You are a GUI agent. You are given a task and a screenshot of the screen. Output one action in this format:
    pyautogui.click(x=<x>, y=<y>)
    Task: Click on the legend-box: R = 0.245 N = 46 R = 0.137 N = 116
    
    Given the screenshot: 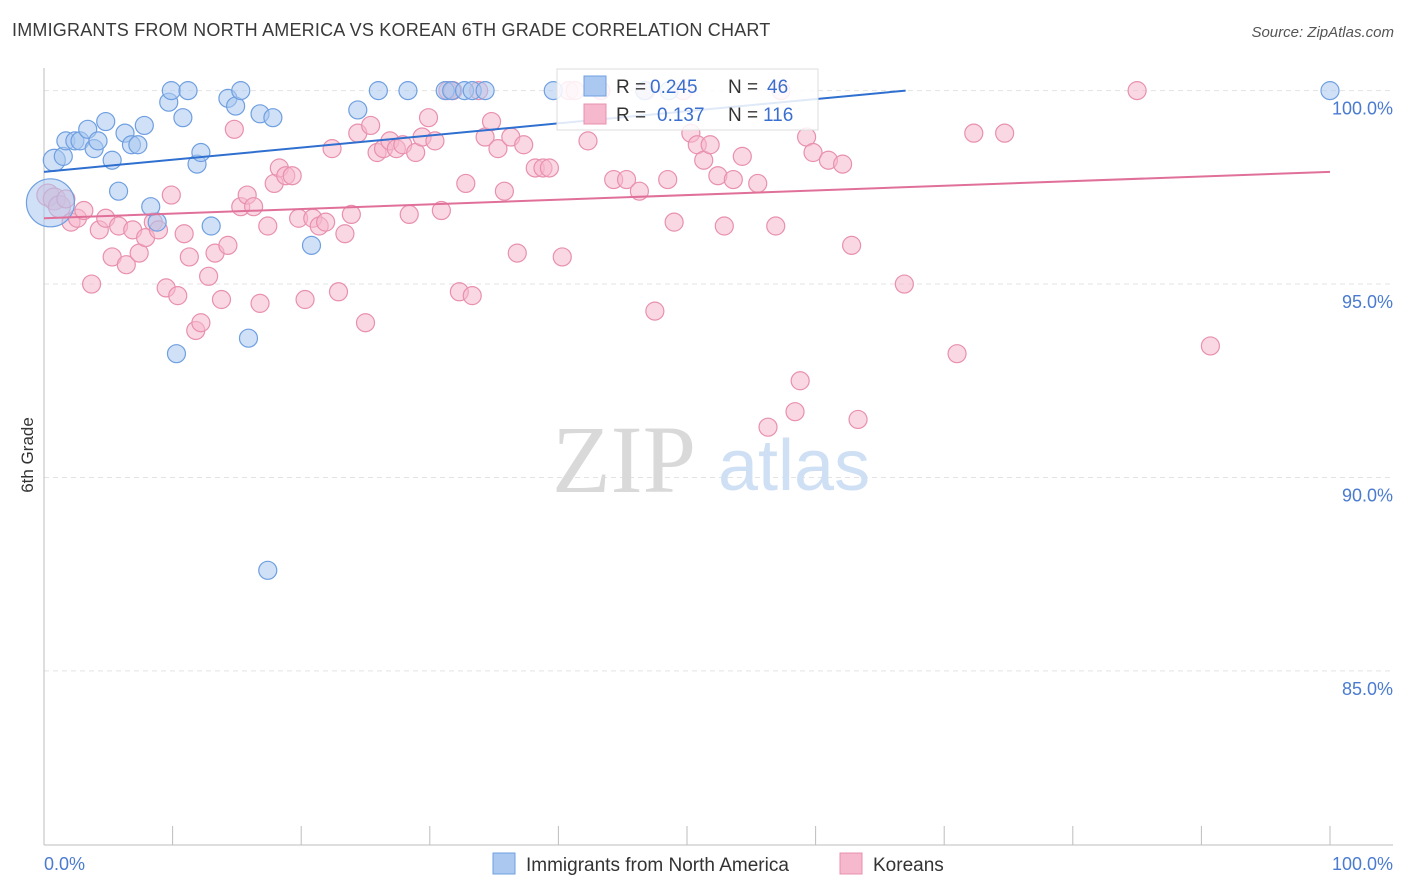 What is the action you would take?
    pyautogui.click(x=687, y=99)
    